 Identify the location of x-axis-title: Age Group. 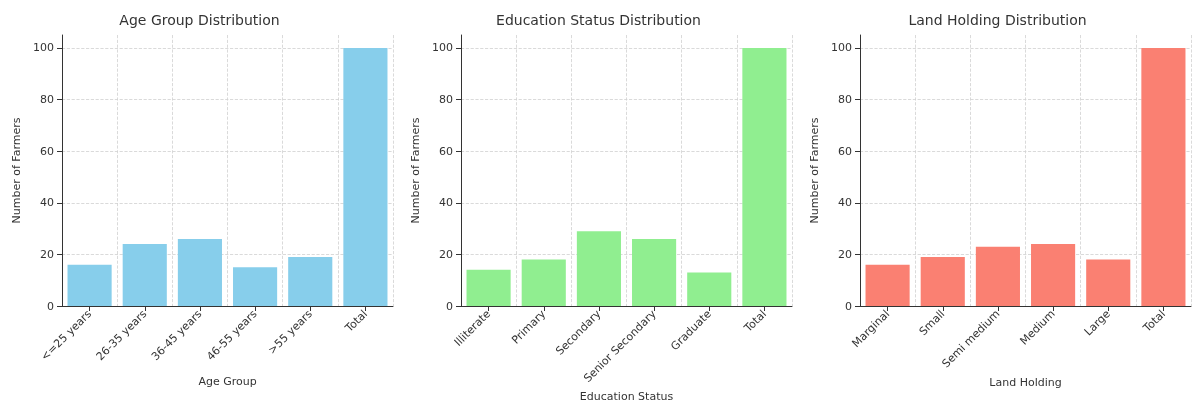
(227, 381).